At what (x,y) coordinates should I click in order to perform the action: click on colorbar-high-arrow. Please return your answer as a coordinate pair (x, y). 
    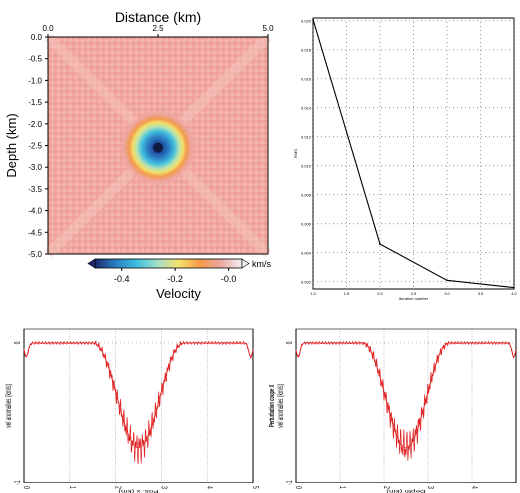
    Looking at the image, I should click on (245, 263).